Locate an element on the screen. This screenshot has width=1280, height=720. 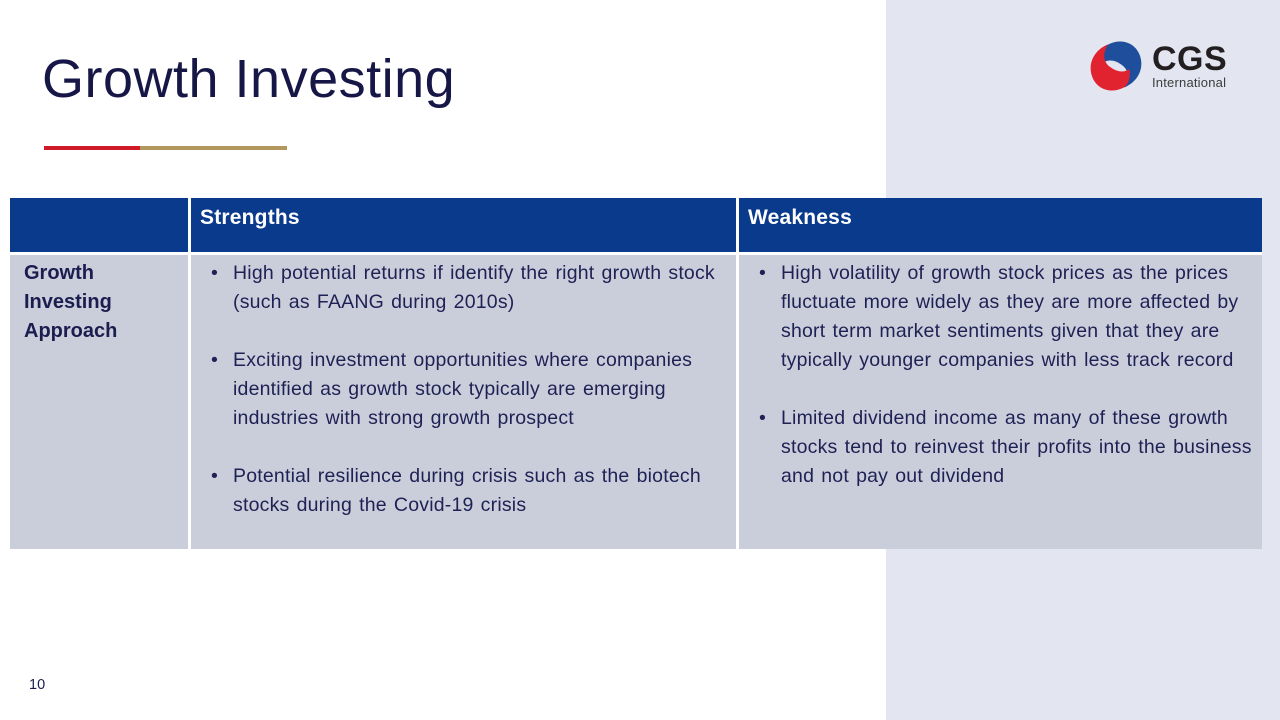
cgs-swirl-icon is located at coordinates (1116, 66).